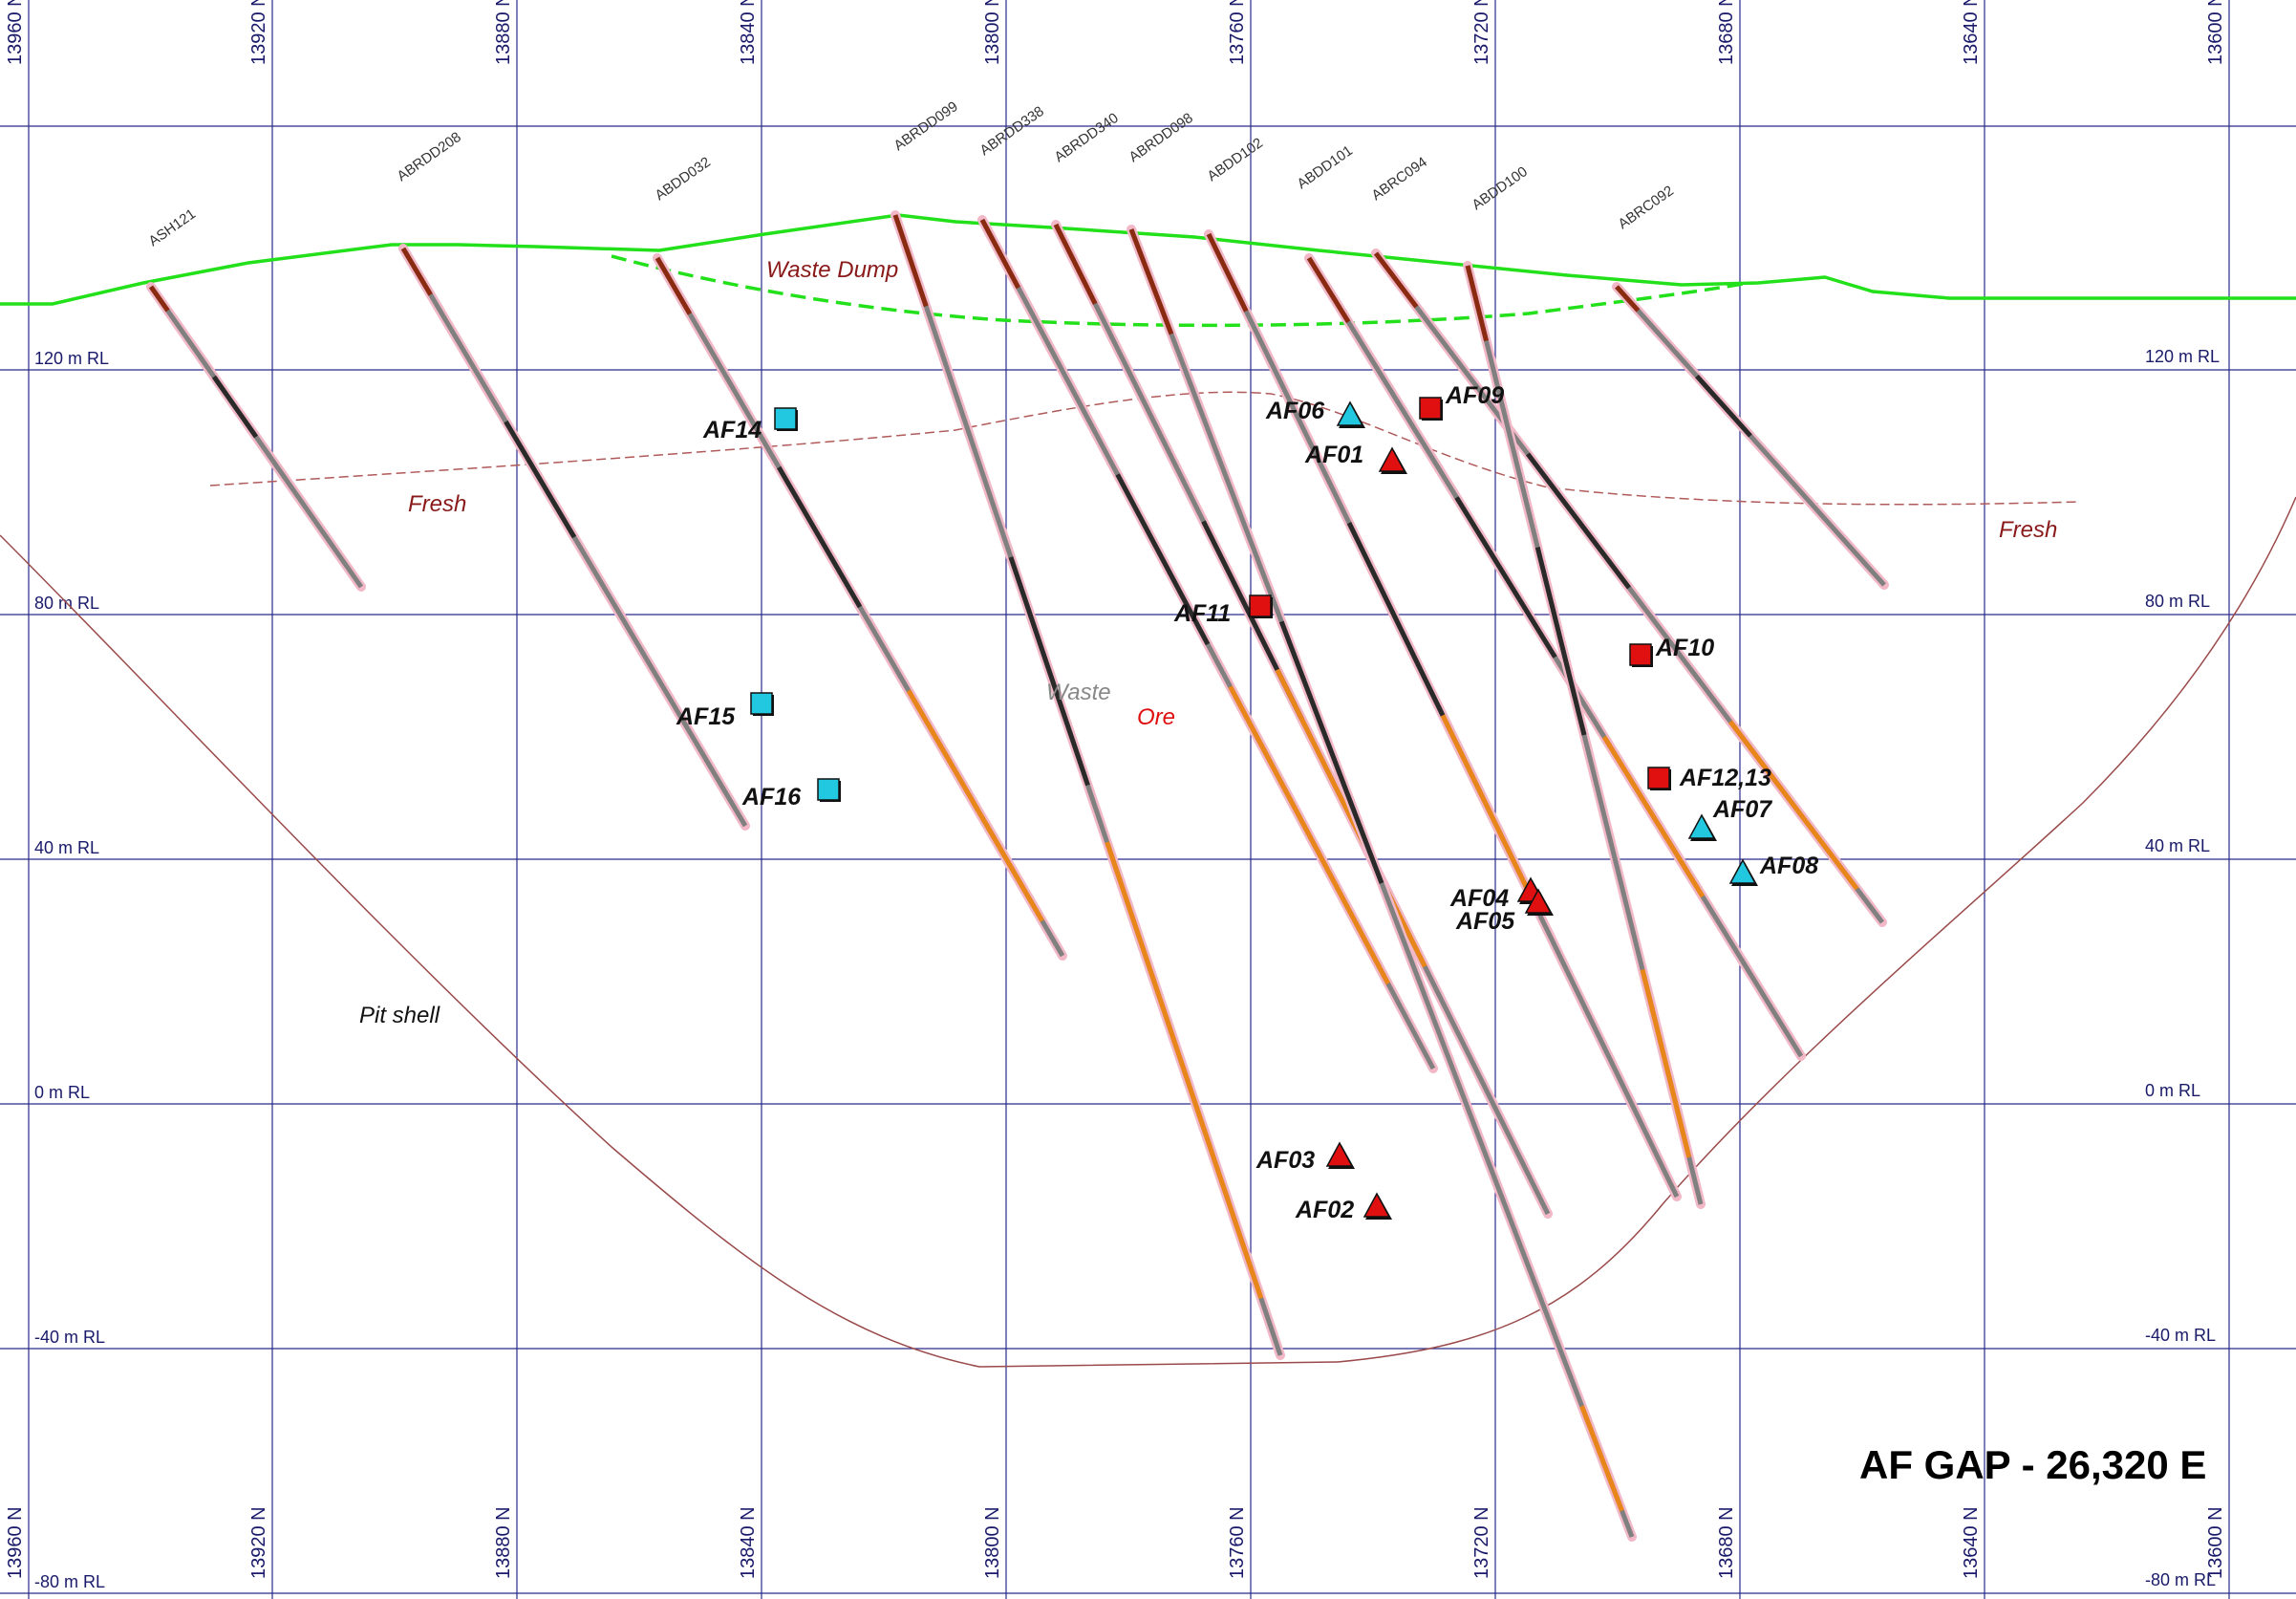  I want to click on marker-label: AF10, so click(1685, 648).